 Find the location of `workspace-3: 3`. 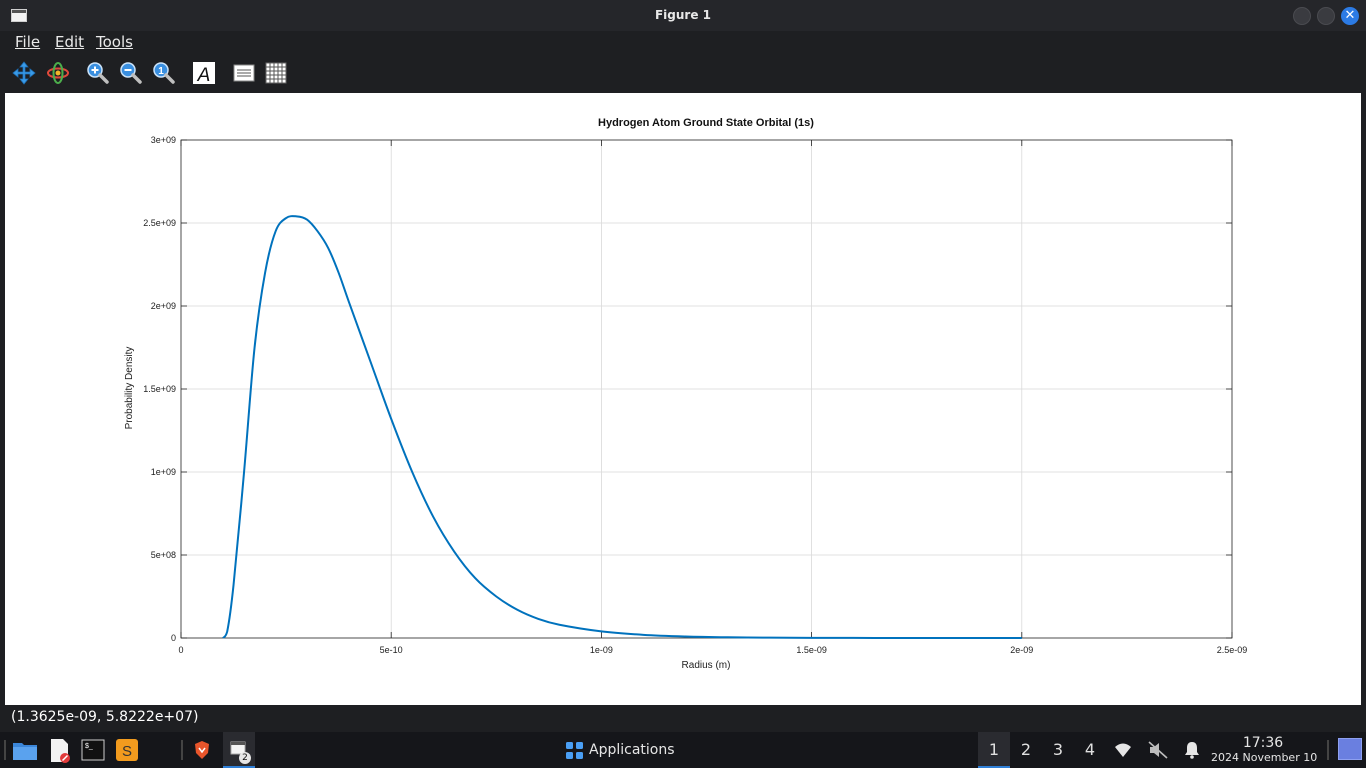

workspace-3: 3 is located at coordinates (1058, 749).